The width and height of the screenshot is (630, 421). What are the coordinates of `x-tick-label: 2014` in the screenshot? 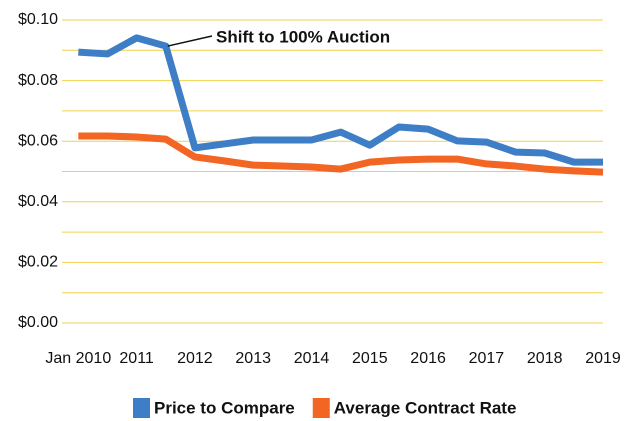 It's located at (312, 358).